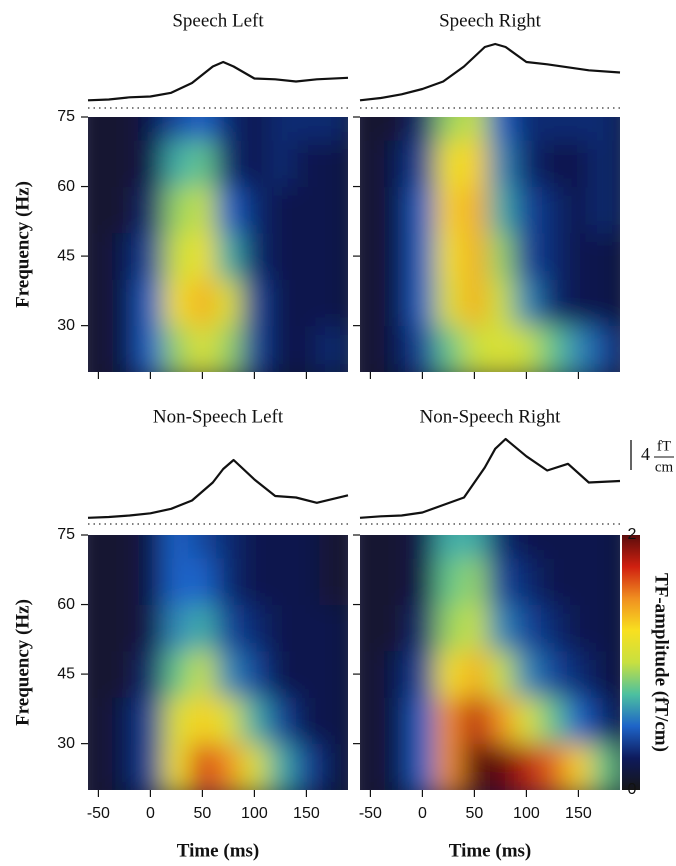 The image size is (676, 866). I want to click on x-tick-label: 50, so click(475, 813).